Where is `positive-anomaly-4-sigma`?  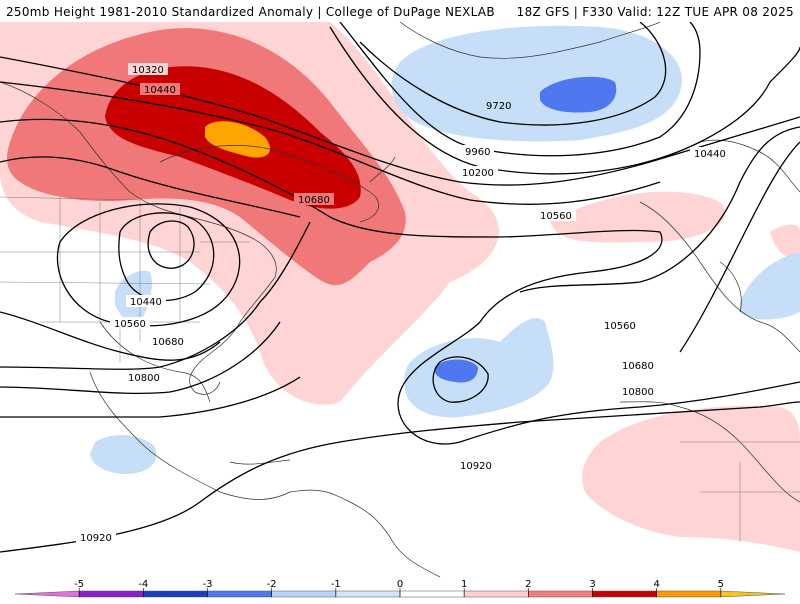 positive-anomaly-4-sigma is located at coordinates (237, 139).